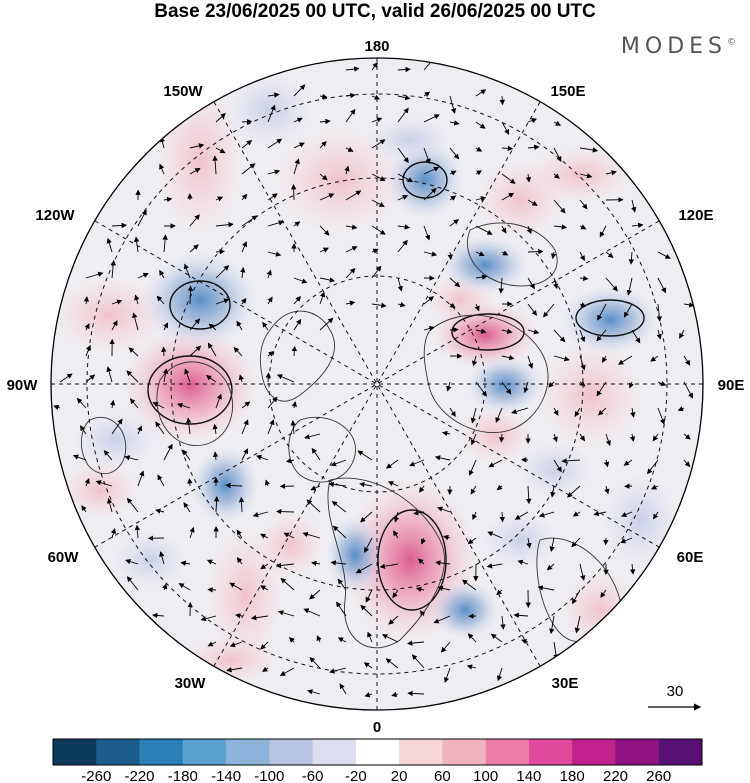 This screenshot has width=750, height=783. Describe the element at coordinates (269, 775) in the screenshot. I see `colorbar-tick-label: -100` at that location.